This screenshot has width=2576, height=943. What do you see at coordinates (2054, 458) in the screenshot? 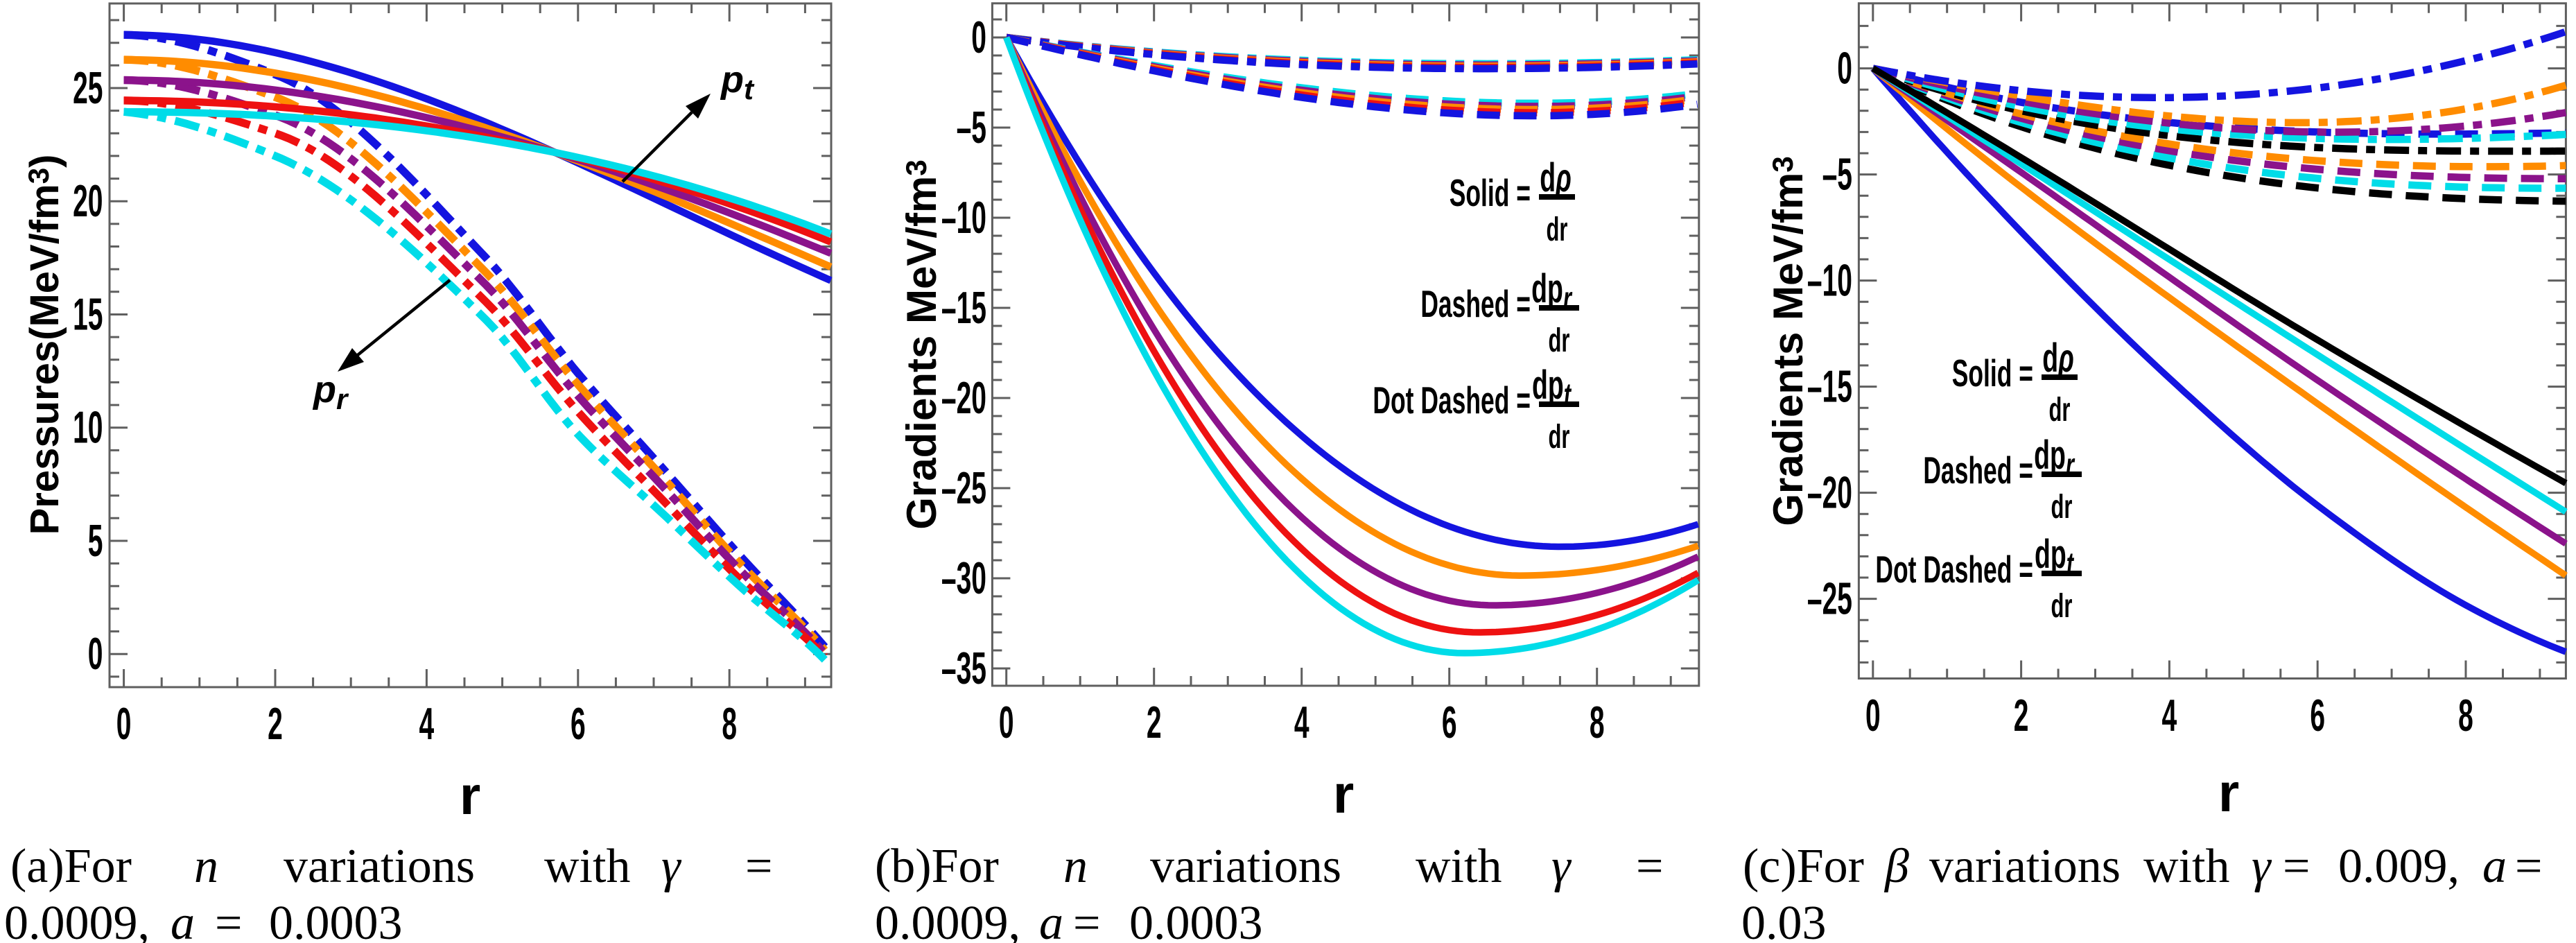
I see `svg-text: dpr` at bounding box center [2054, 458].